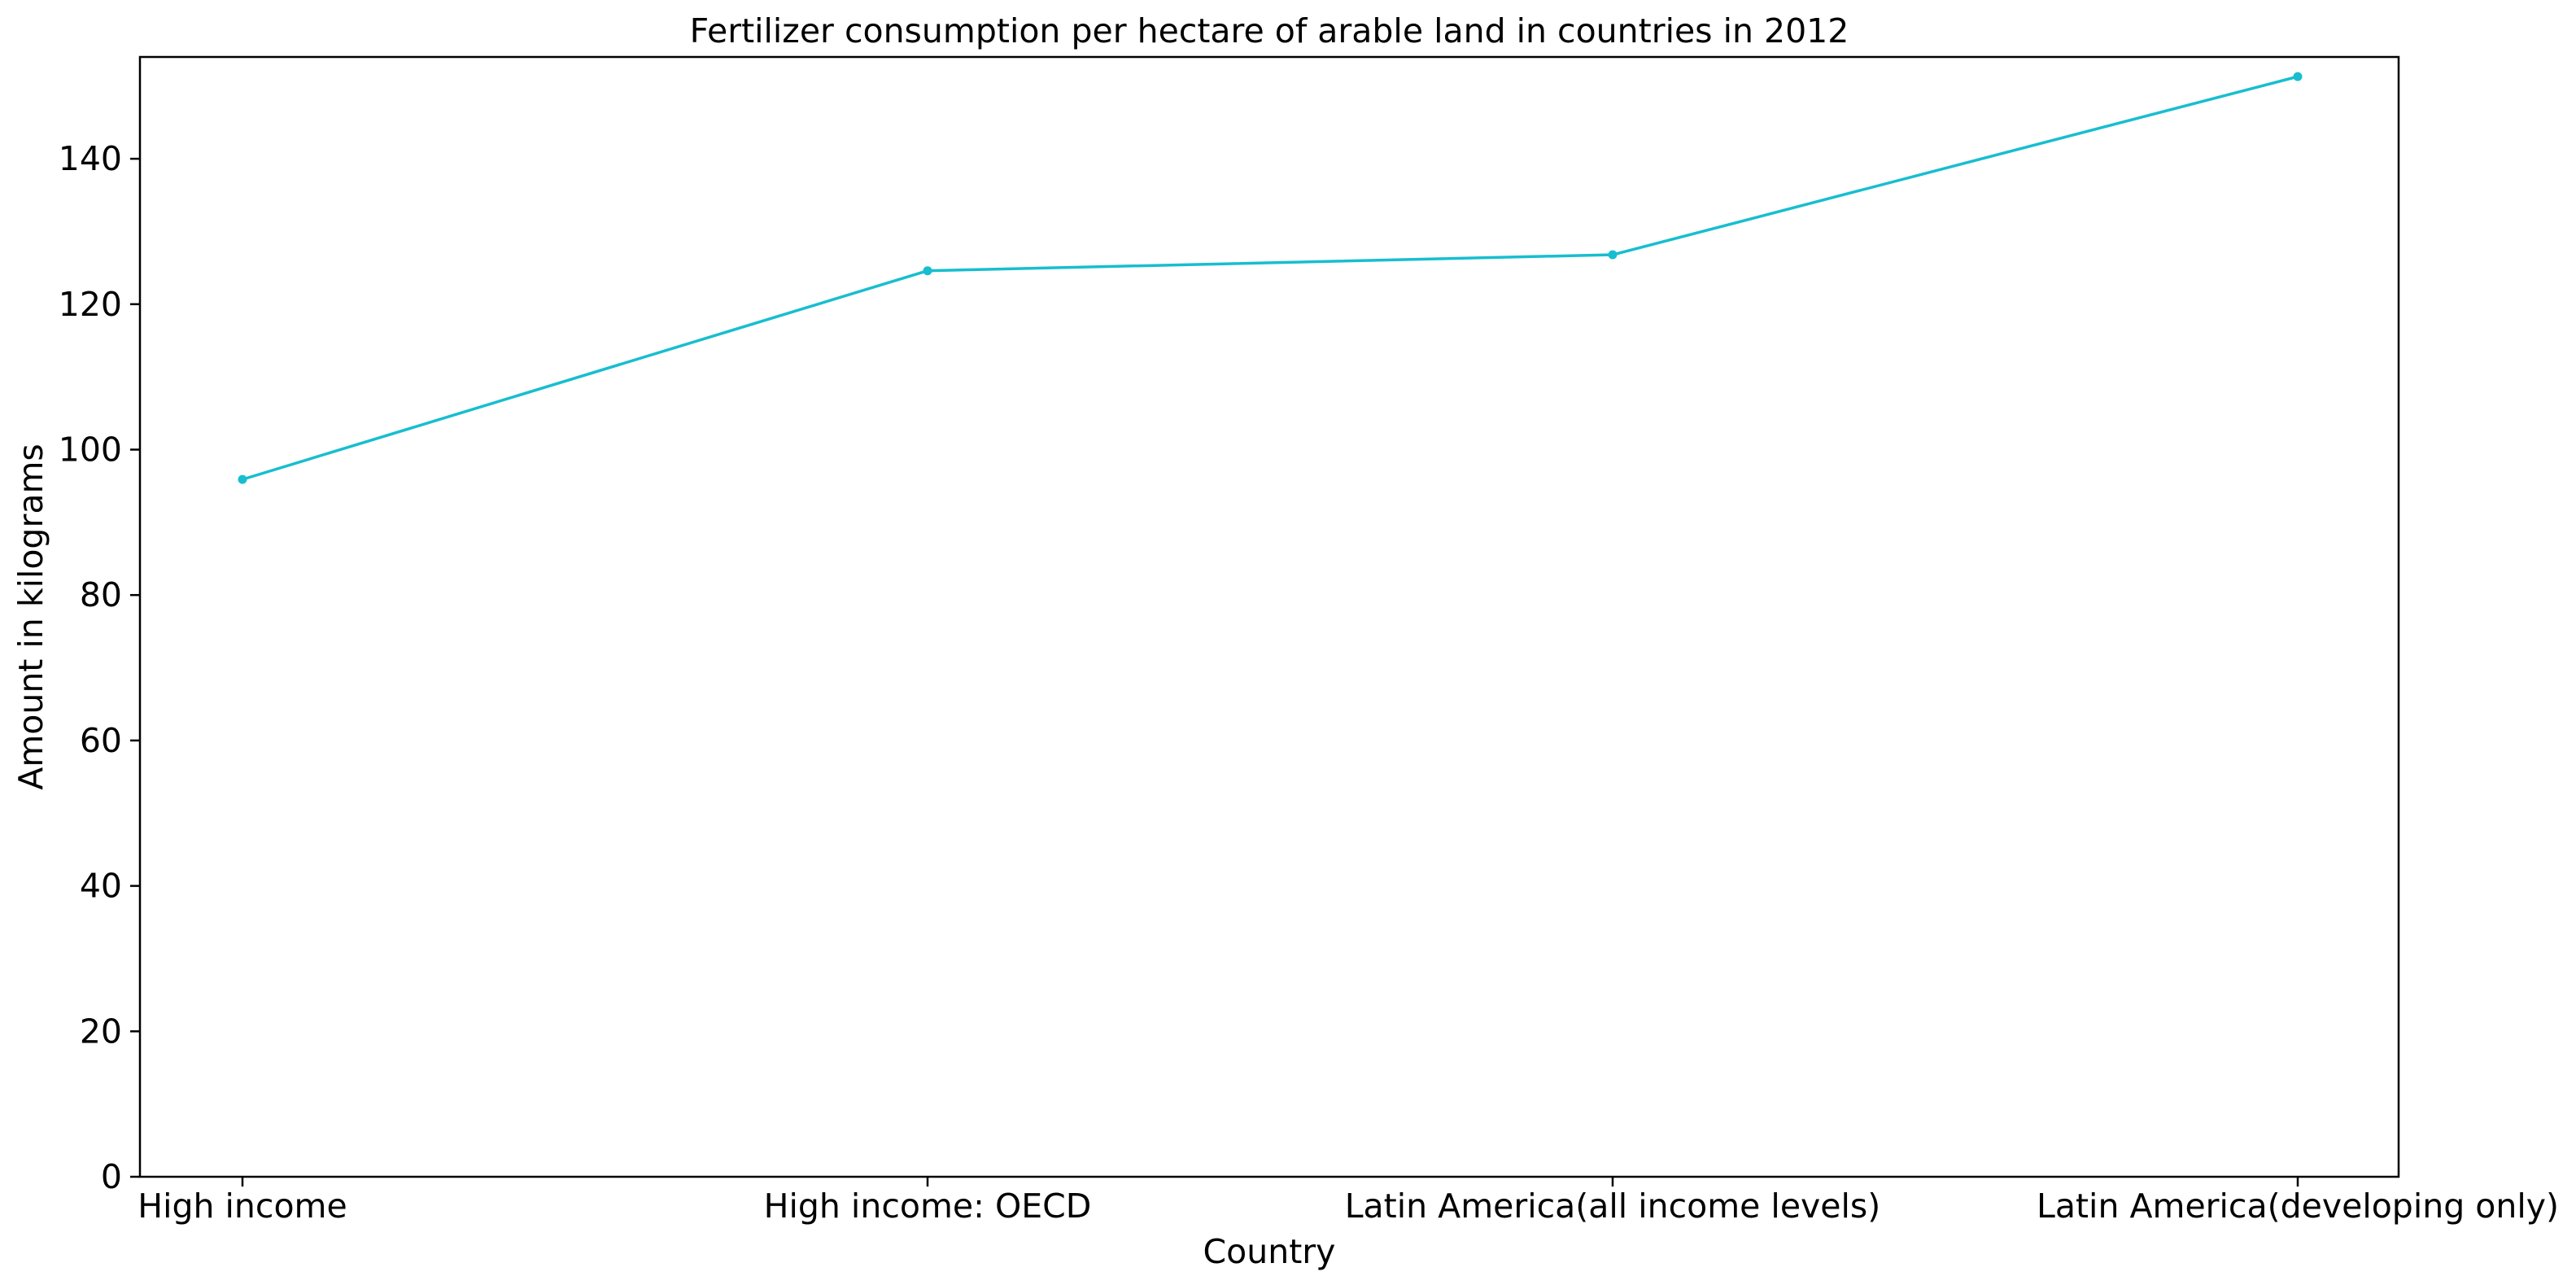 The height and width of the screenshot is (1285, 2576). Describe the element at coordinates (99, 667) in the screenshot. I see `y-axis-ticks: 0 20 40 60 80 100 120 140` at that location.